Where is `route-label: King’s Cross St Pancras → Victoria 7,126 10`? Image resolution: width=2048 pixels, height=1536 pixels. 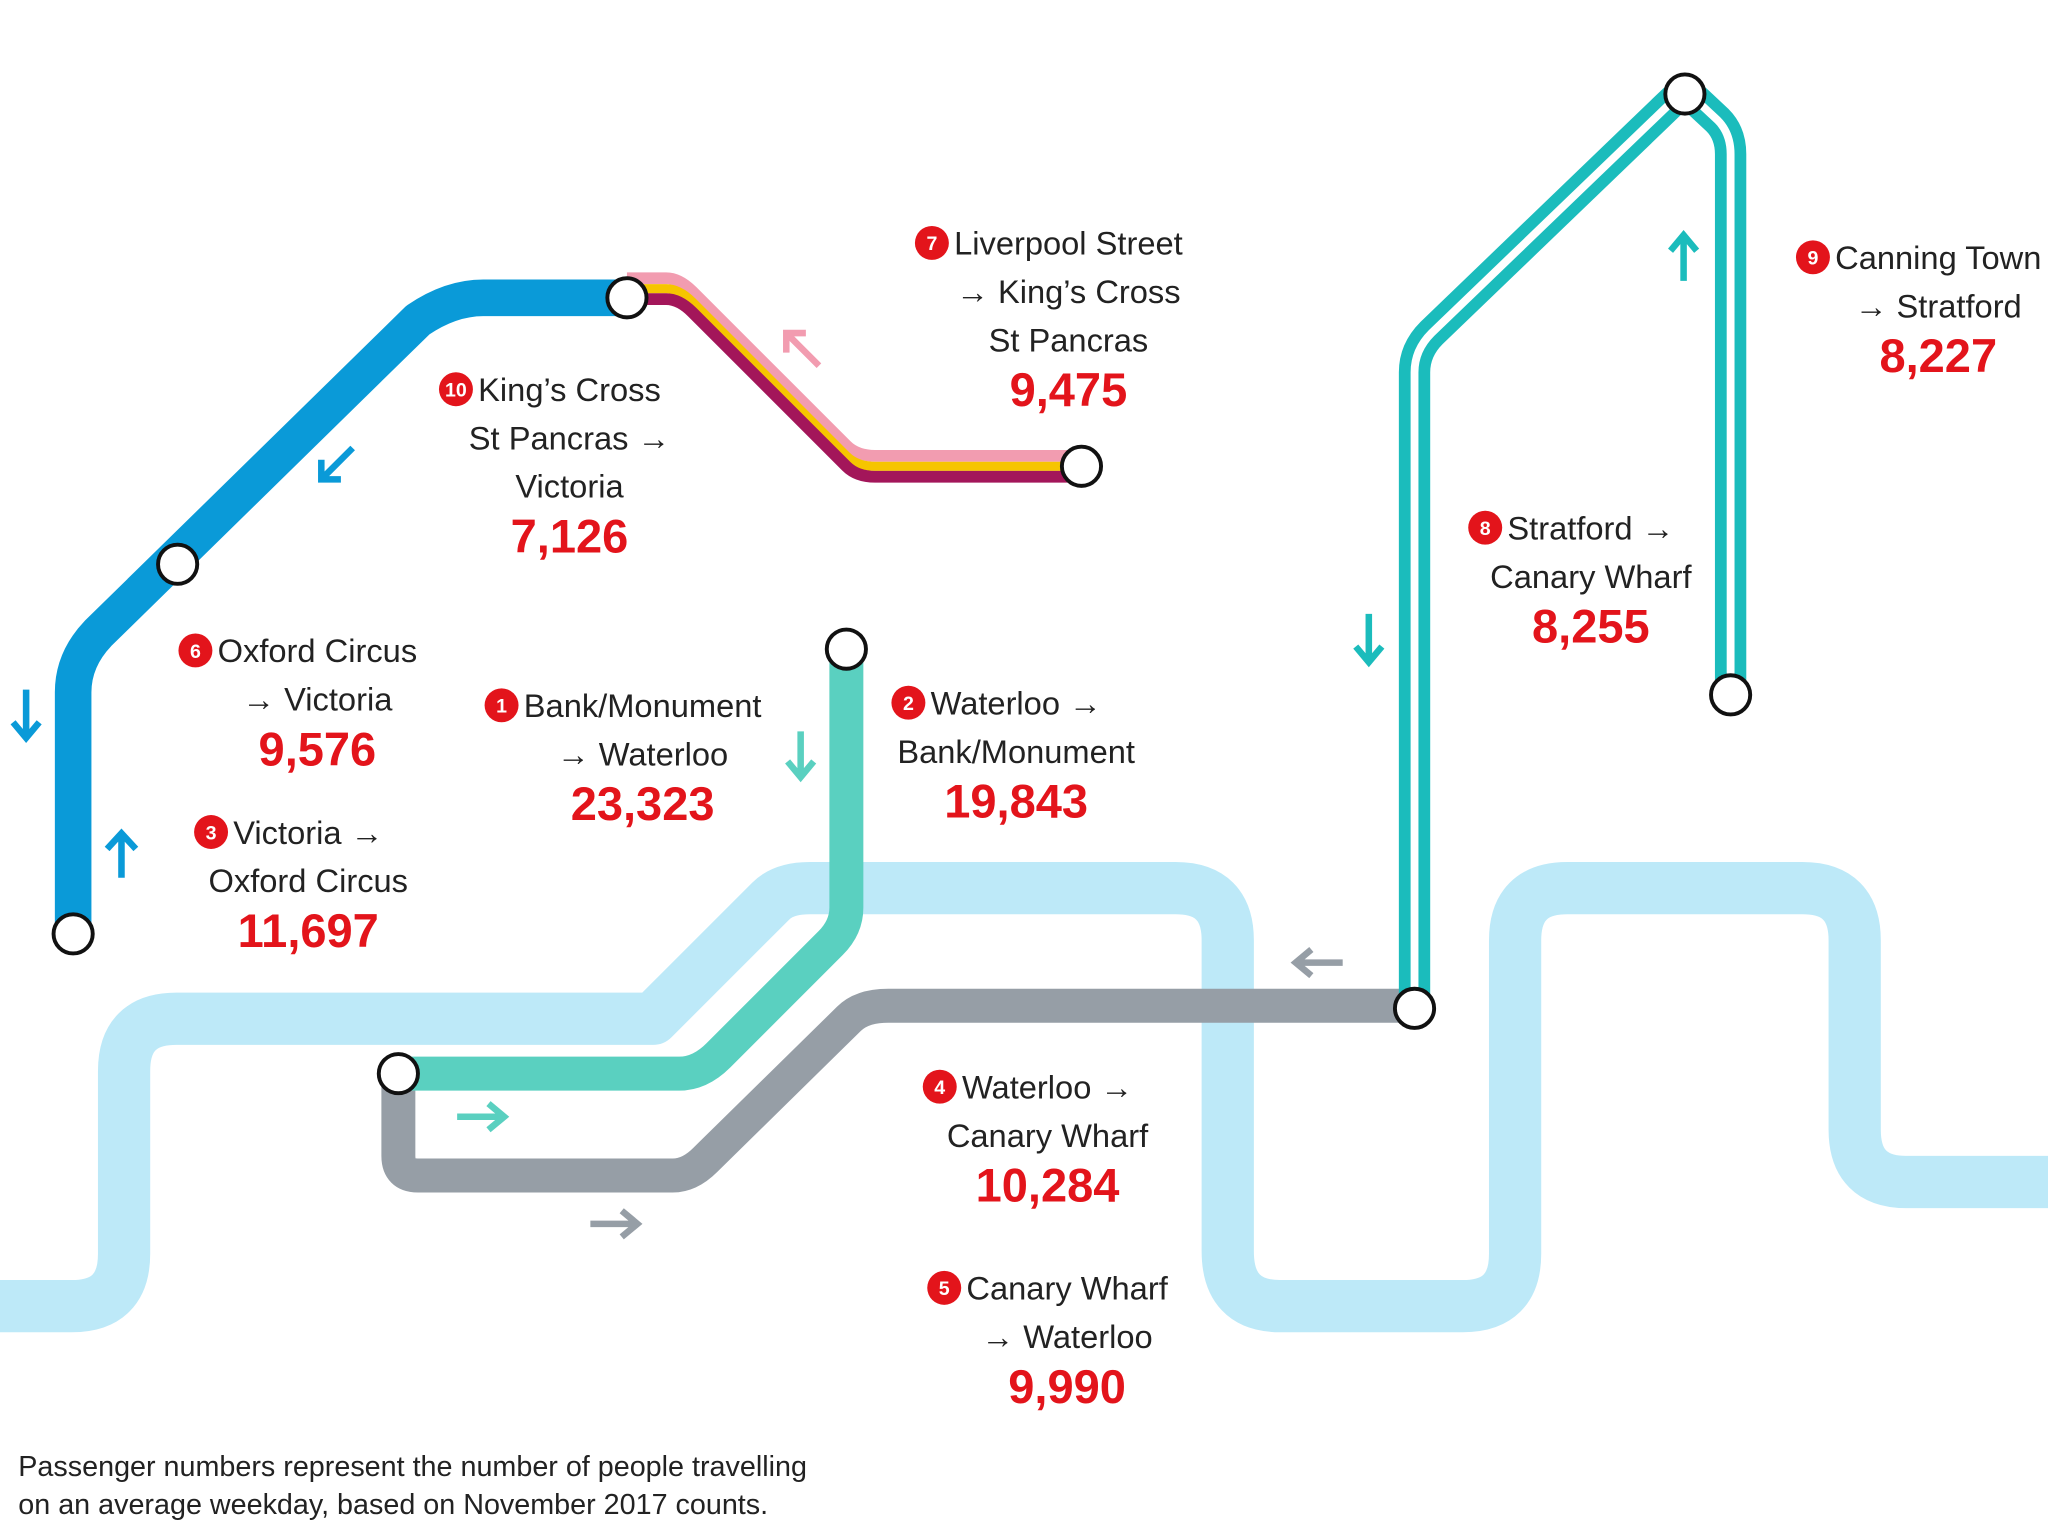 route-label: King’s Cross St Pancras → Victoria 7,126 10 is located at coordinates (554, 466).